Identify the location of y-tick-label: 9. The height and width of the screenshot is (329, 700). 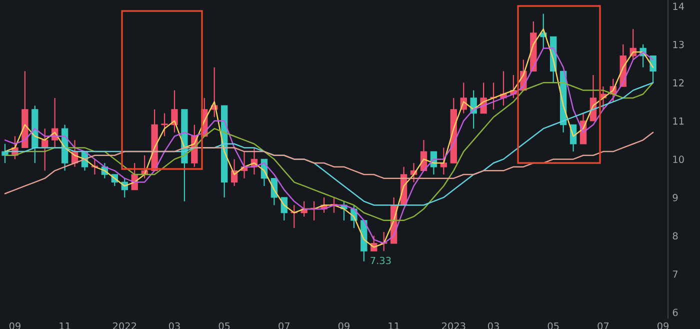
(675, 198).